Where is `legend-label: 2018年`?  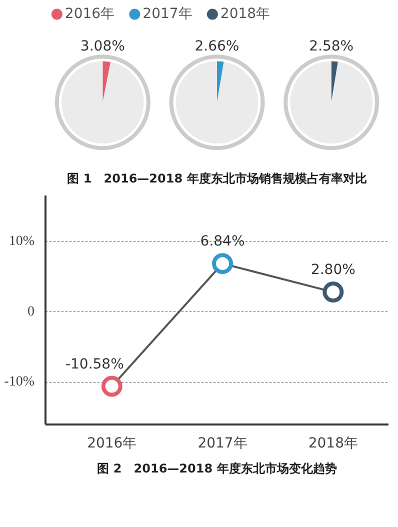
legend-label: 2018年 is located at coordinates (245, 14).